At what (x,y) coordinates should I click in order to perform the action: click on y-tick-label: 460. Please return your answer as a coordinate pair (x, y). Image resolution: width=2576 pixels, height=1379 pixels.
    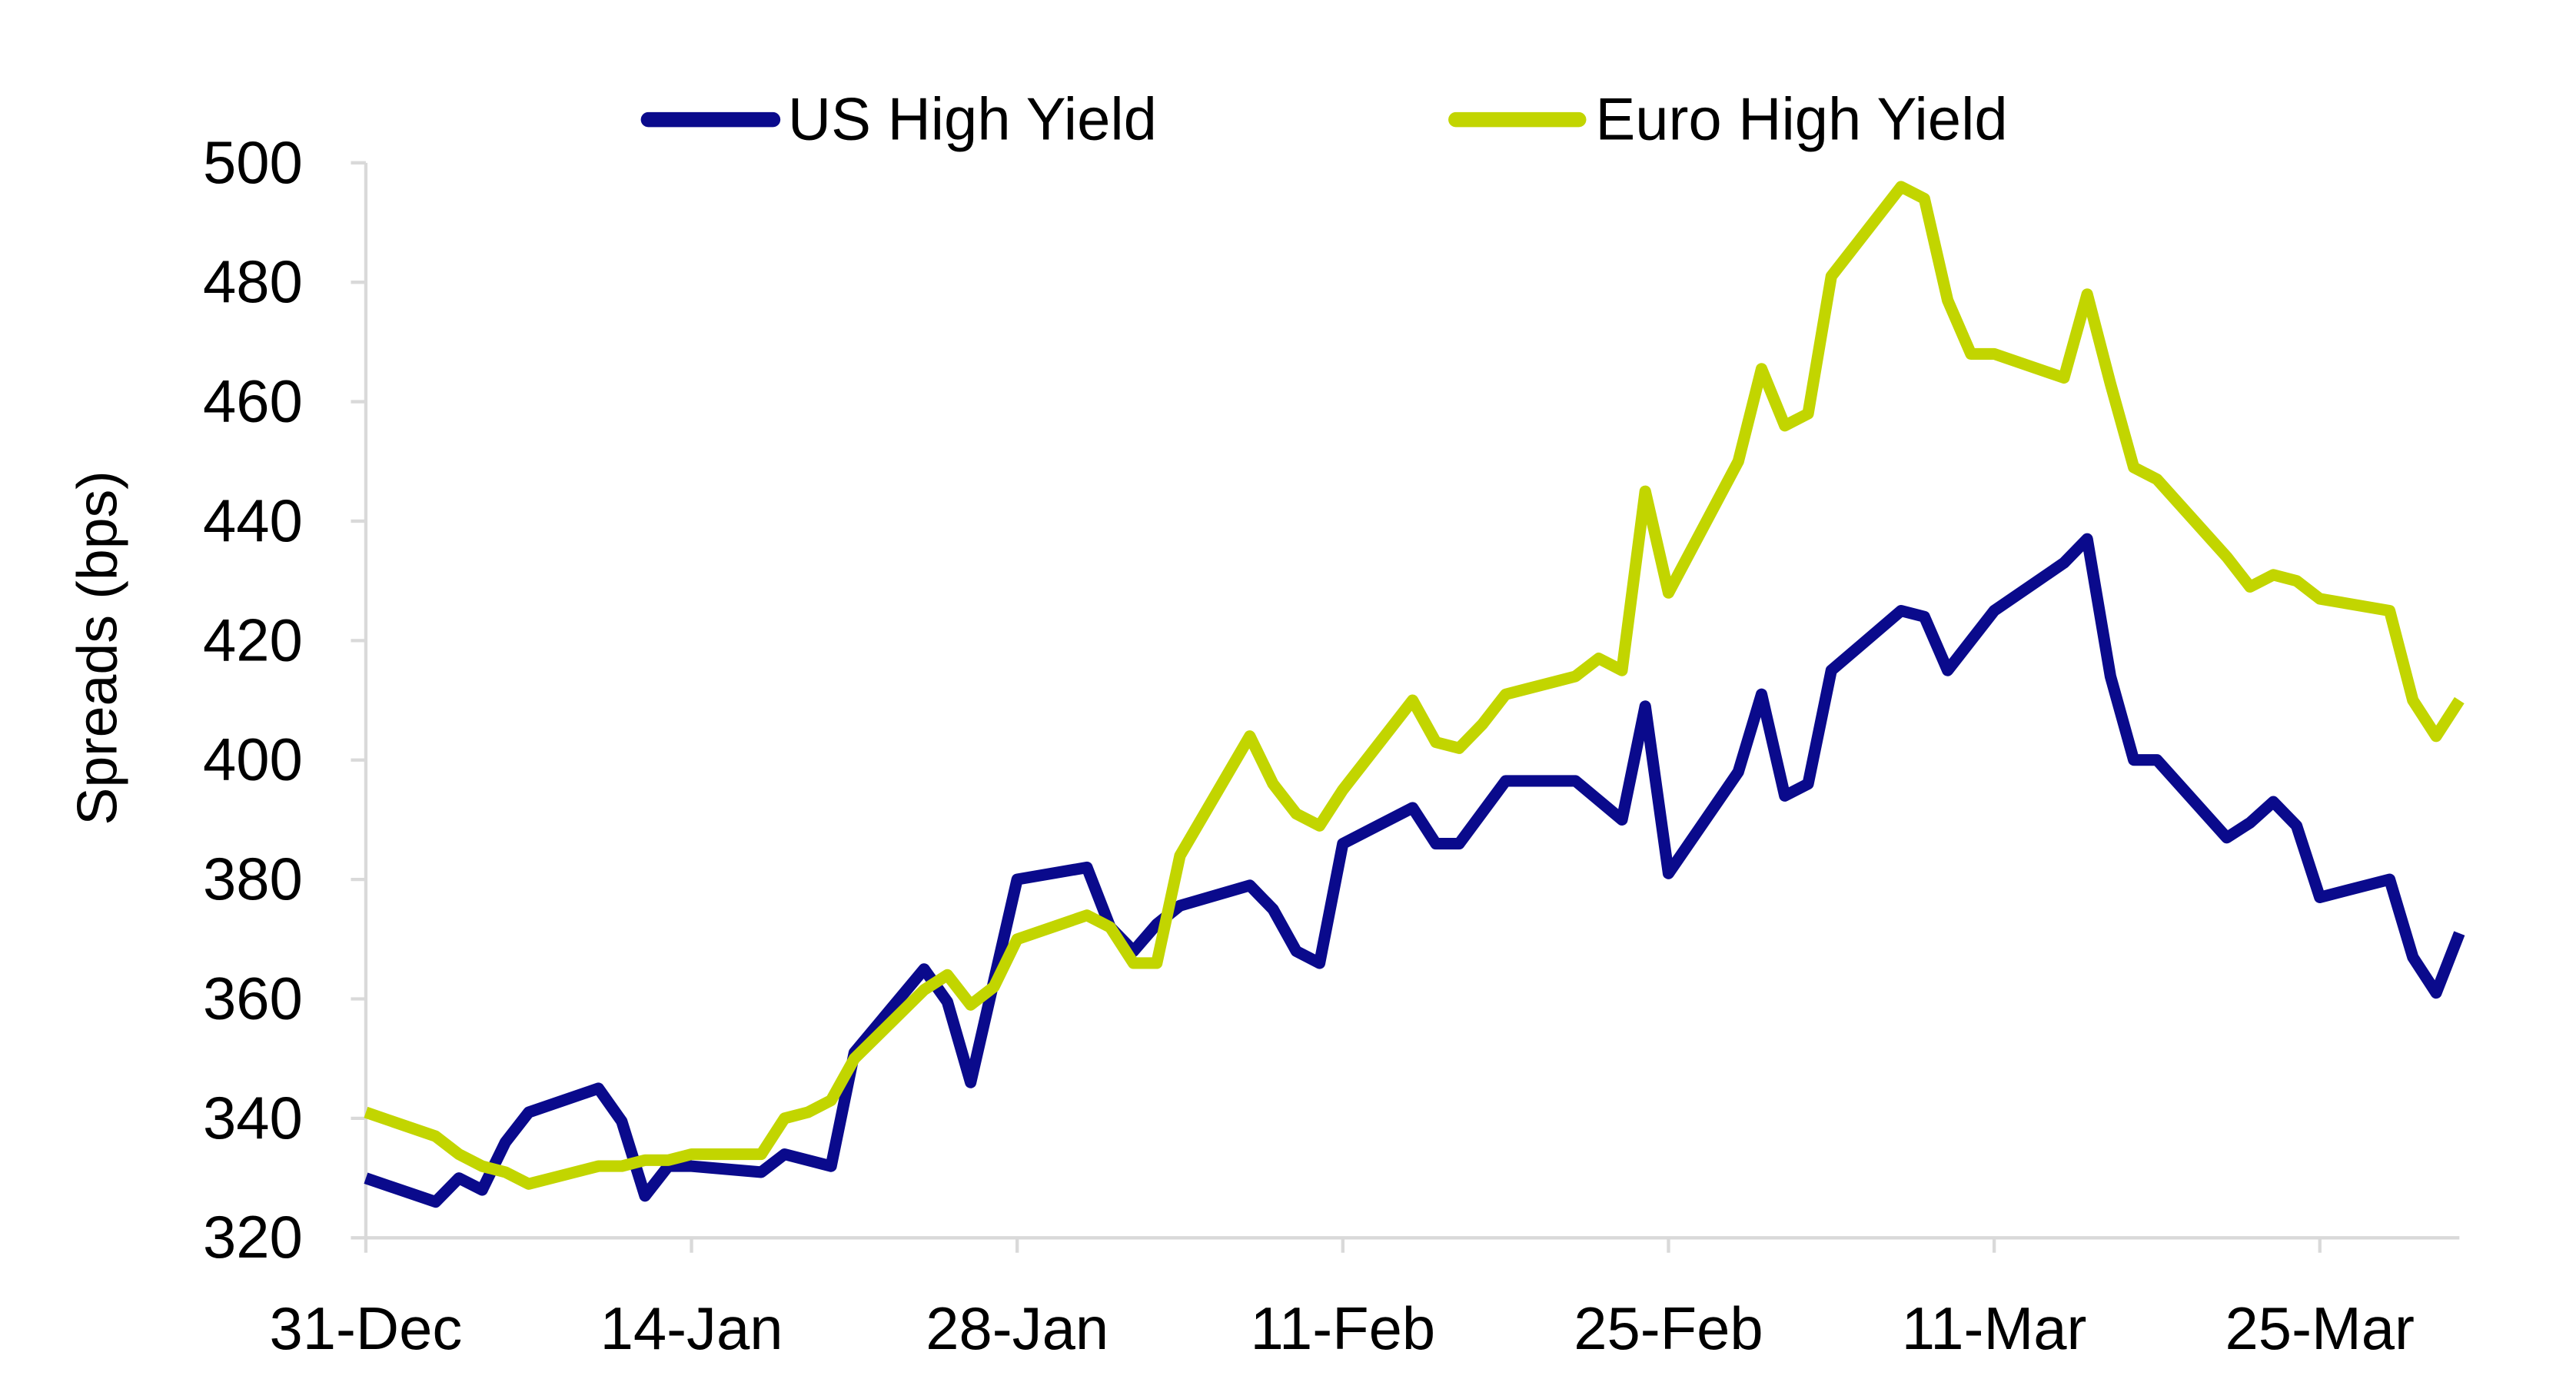
    Looking at the image, I should click on (253, 402).